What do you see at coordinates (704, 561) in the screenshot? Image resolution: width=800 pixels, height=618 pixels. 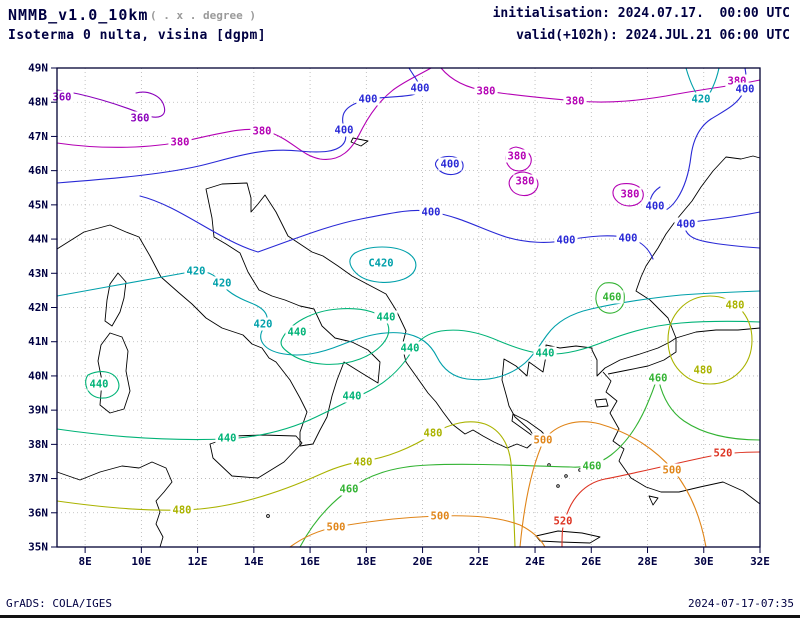 I see `lon-tick-label: 30E` at bounding box center [704, 561].